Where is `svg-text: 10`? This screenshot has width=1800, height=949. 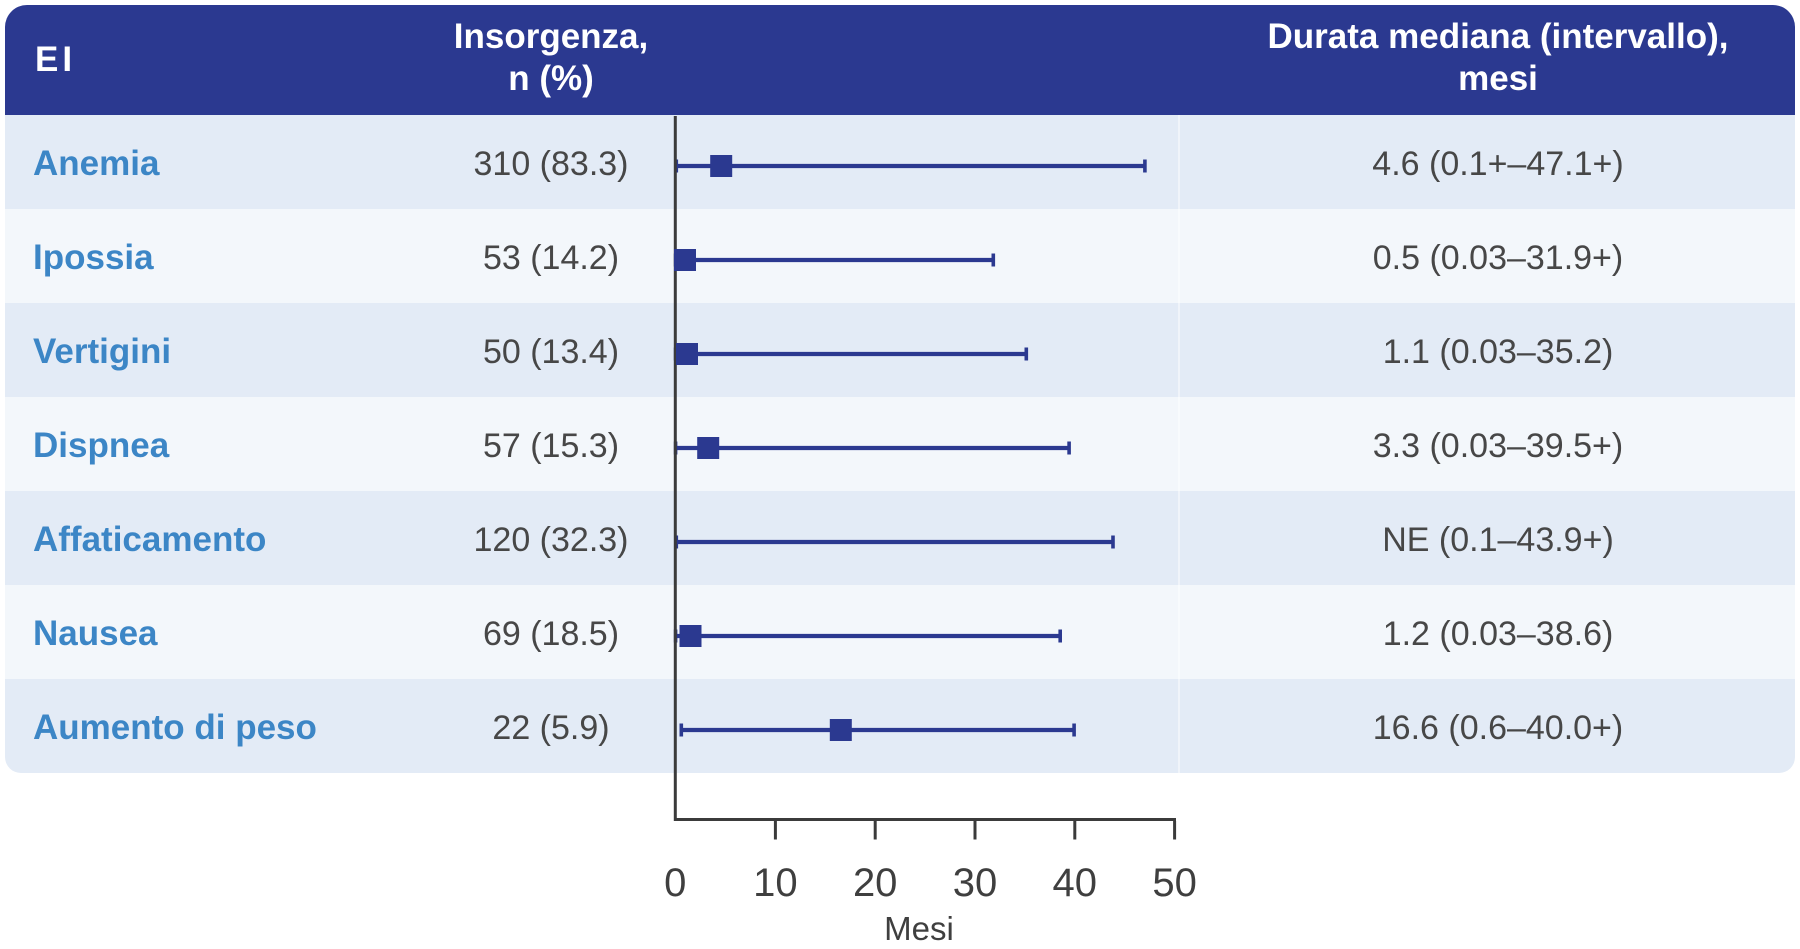
svg-text: 10 is located at coordinates (775, 883).